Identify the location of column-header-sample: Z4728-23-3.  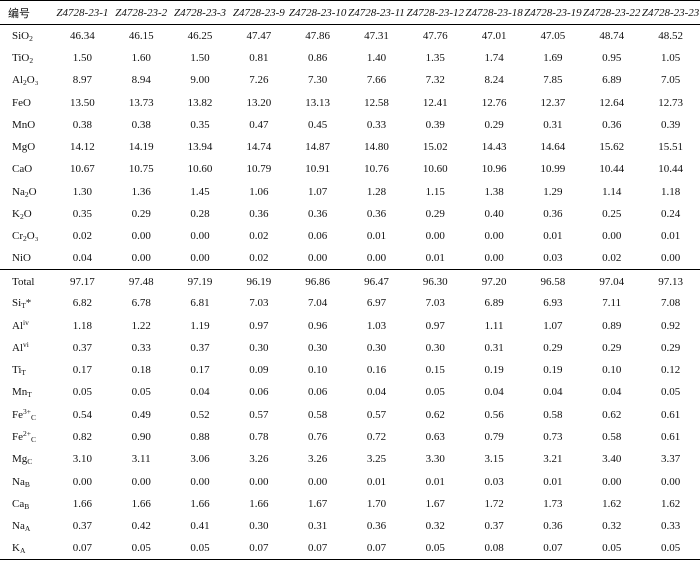
(200, 12).